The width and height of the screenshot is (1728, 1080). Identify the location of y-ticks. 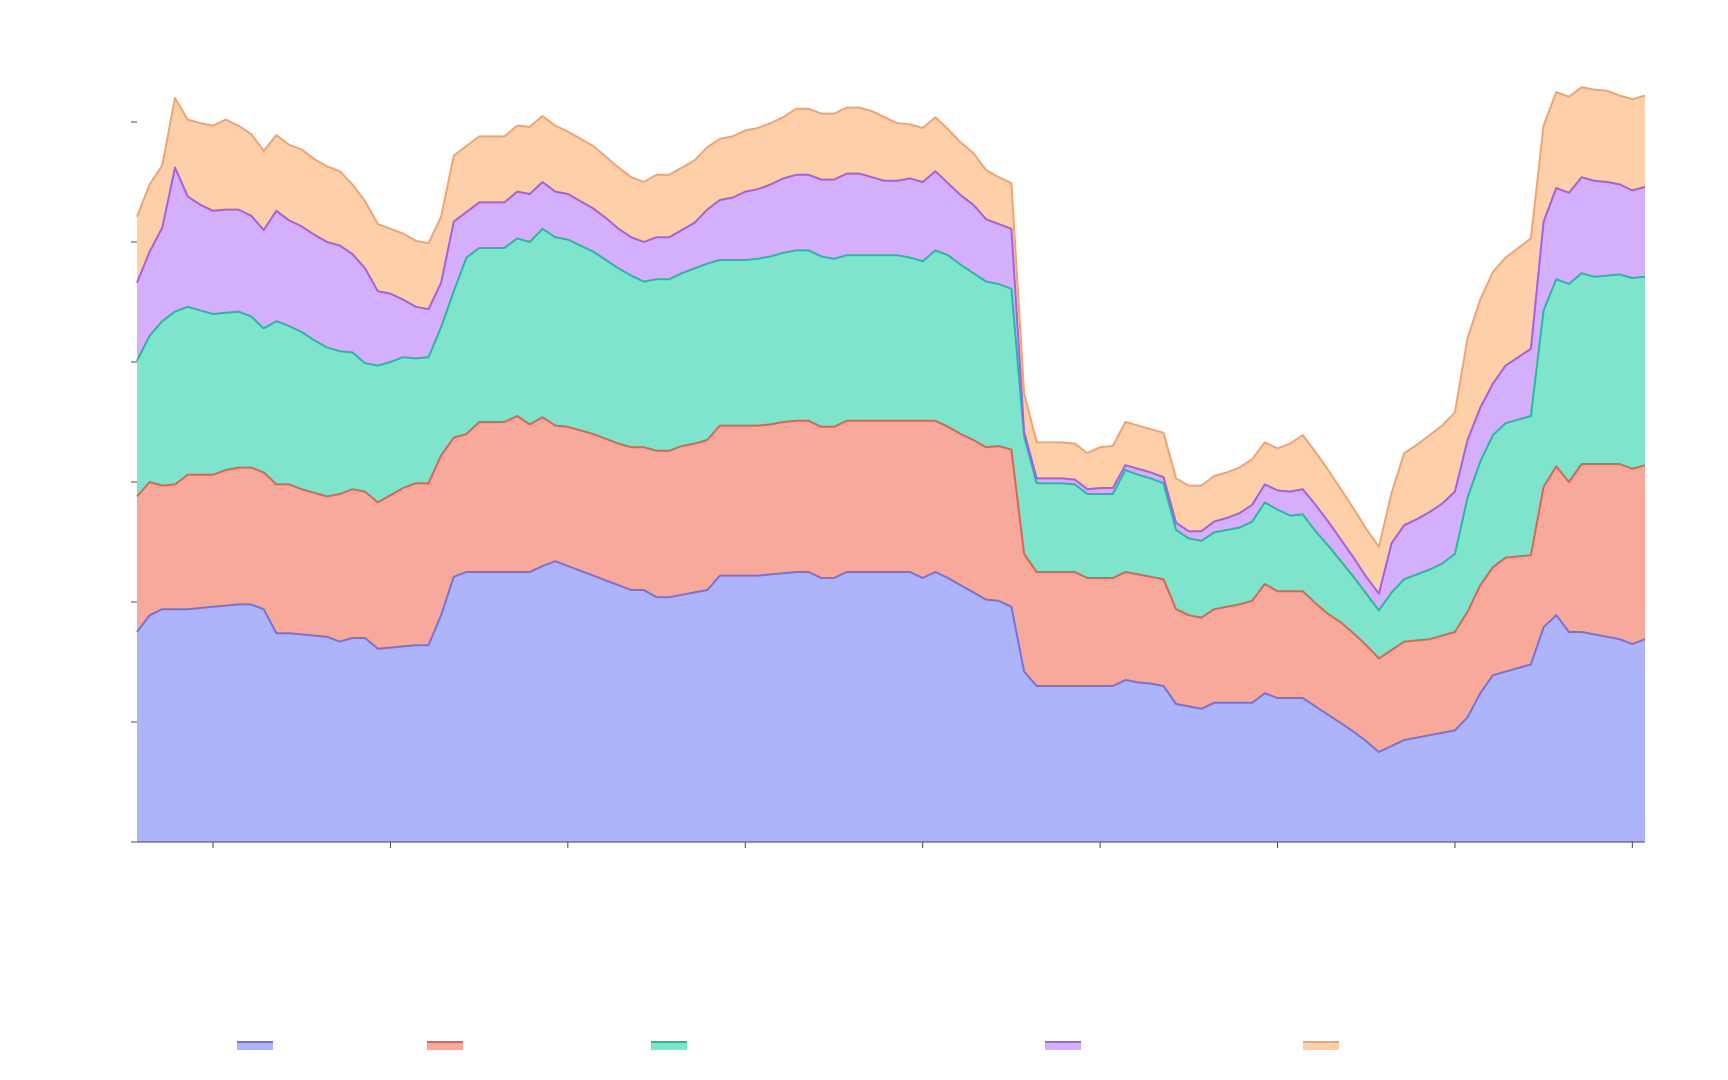
(134, 482).